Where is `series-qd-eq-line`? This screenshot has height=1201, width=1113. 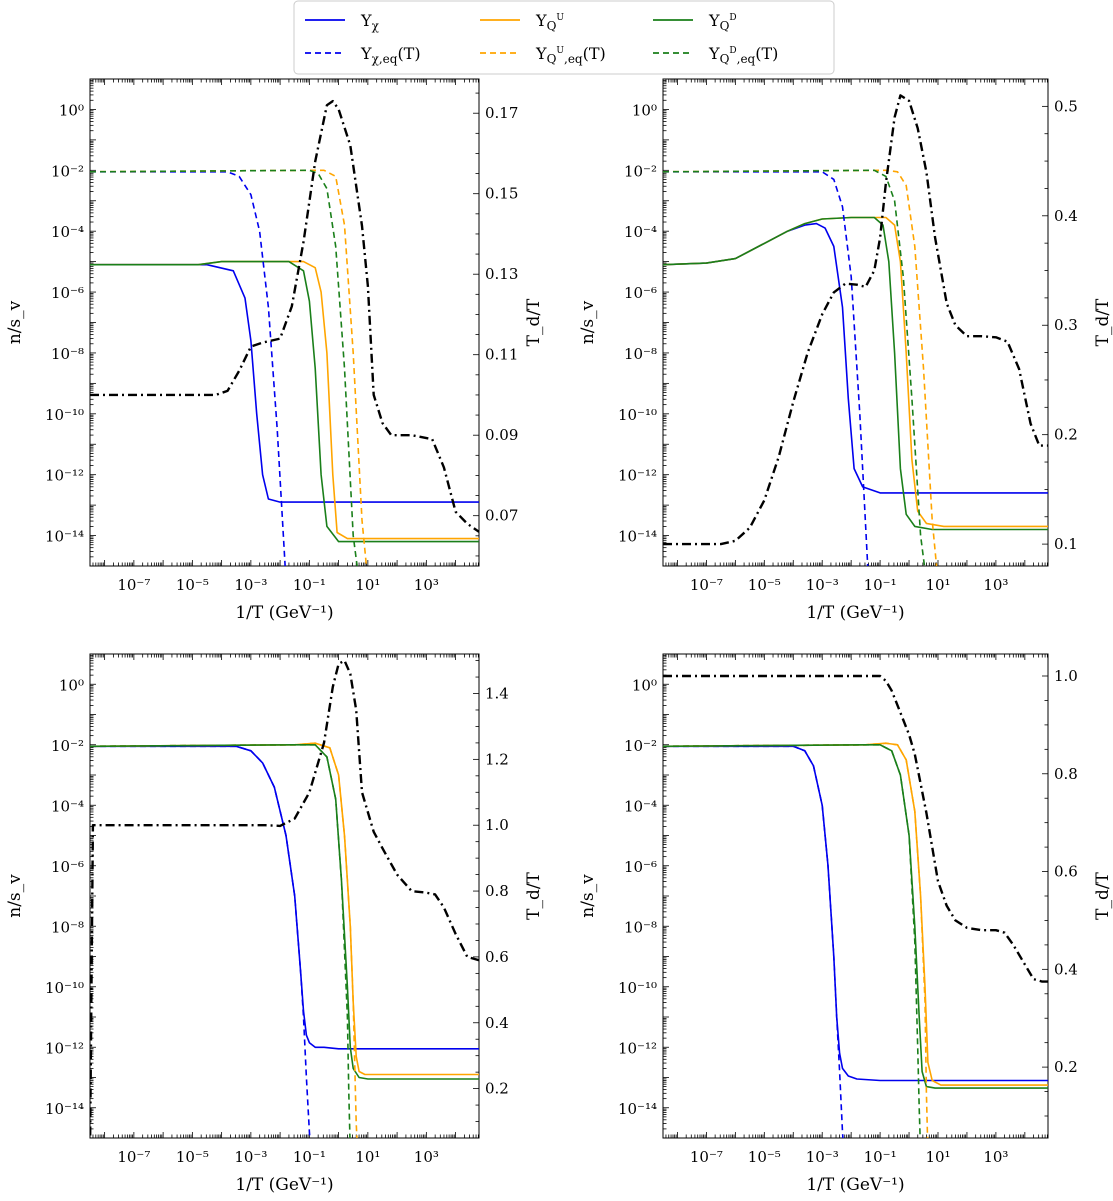 series-qd-eq-line is located at coordinates (220, 940).